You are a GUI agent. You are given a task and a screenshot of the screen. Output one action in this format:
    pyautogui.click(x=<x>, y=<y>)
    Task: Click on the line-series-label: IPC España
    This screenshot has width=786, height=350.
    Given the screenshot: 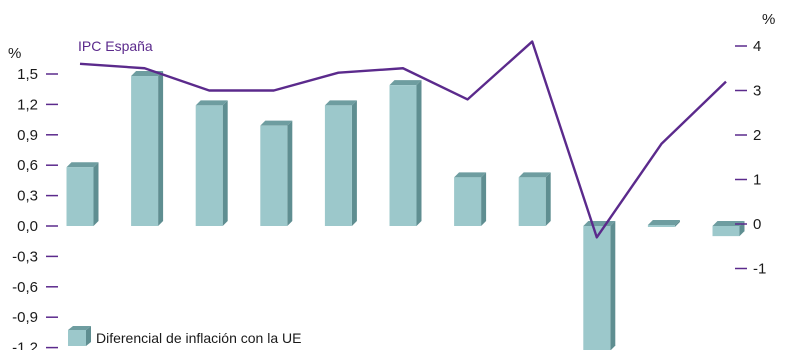 What is the action you would take?
    pyautogui.click(x=115, y=46)
    